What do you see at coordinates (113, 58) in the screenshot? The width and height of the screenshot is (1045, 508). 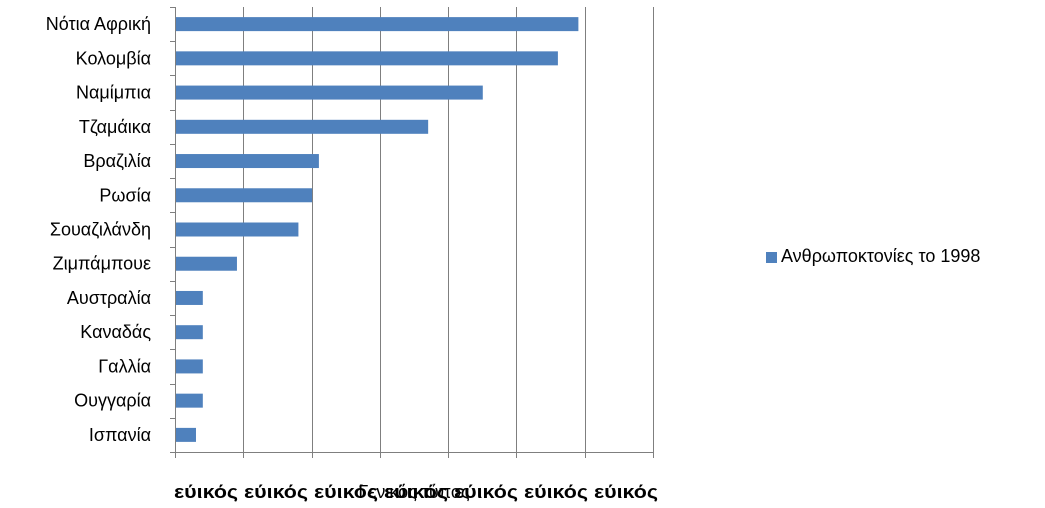 I see `category-label: Κολομβία` at bounding box center [113, 58].